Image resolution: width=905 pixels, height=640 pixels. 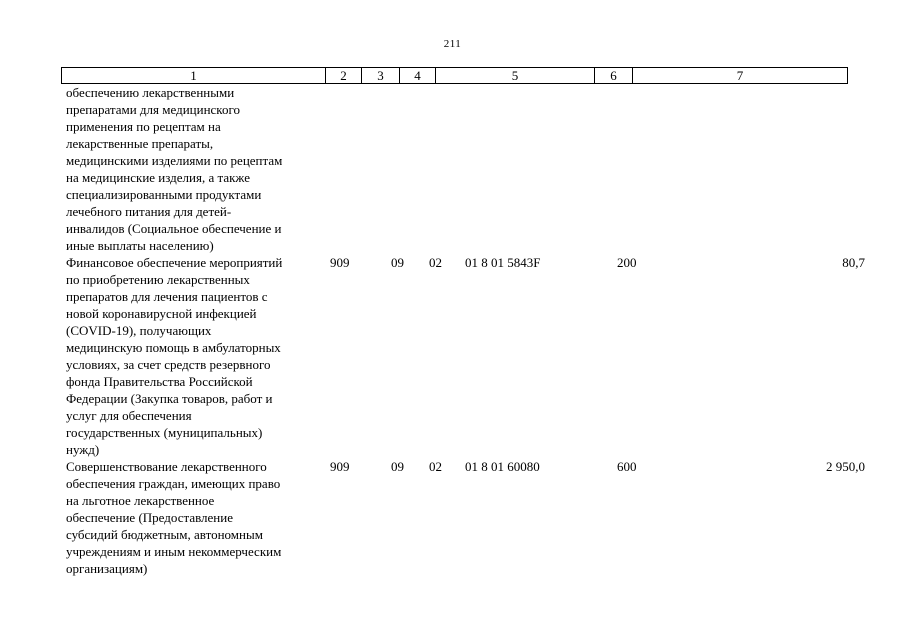 What do you see at coordinates (417, 75) in the screenshot?
I see `column-header-4: 4` at bounding box center [417, 75].